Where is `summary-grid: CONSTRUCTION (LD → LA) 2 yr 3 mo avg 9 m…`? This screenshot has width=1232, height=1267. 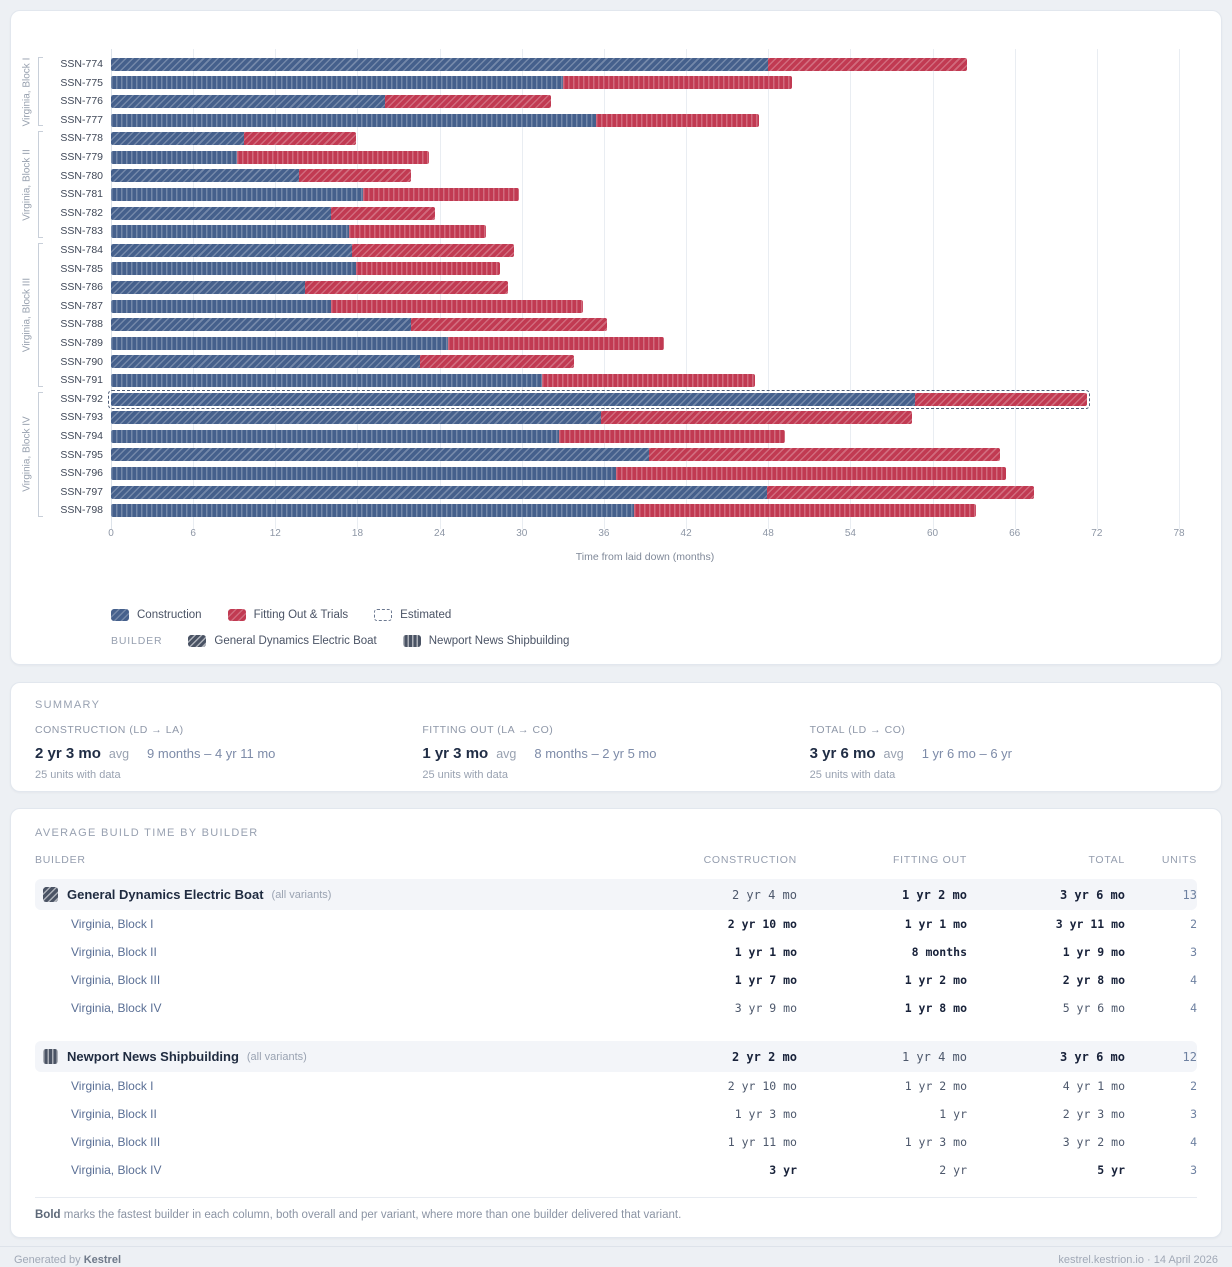
summary-grid: CONSTRUCTION (LD → LA) 2 yr 3 mo avg 9 m… is located at coordinates (616, 752).